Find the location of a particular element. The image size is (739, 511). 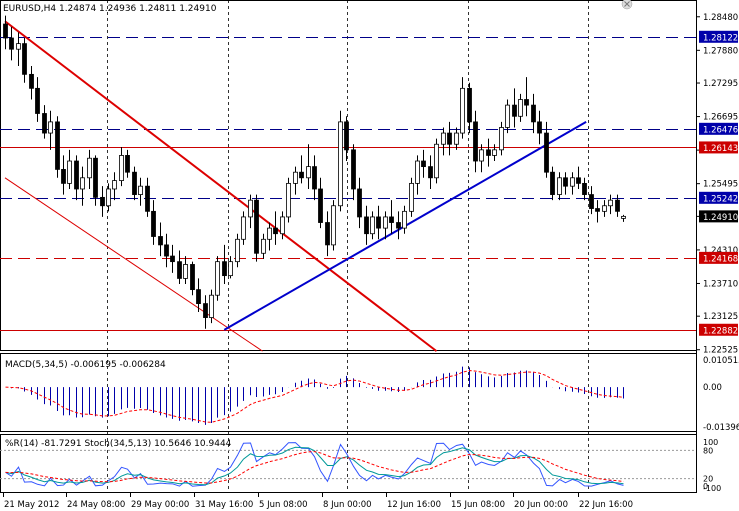

macd-label: MACD(5,34,5) -0.006195 -0.006284 is located at coordinates (85, 365).